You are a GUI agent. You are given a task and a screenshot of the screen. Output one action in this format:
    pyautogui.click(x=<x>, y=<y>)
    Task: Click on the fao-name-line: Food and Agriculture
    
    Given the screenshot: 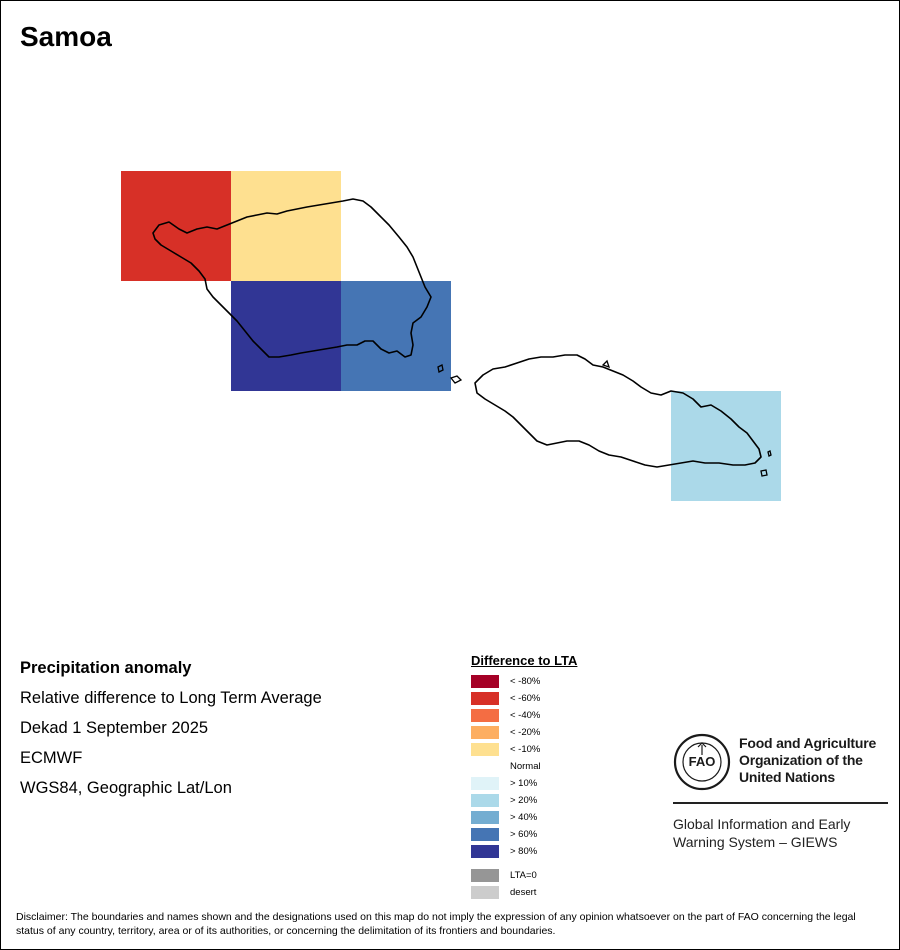 What is the action you would take?
    pyautogui.click(x=808, y=743)
    